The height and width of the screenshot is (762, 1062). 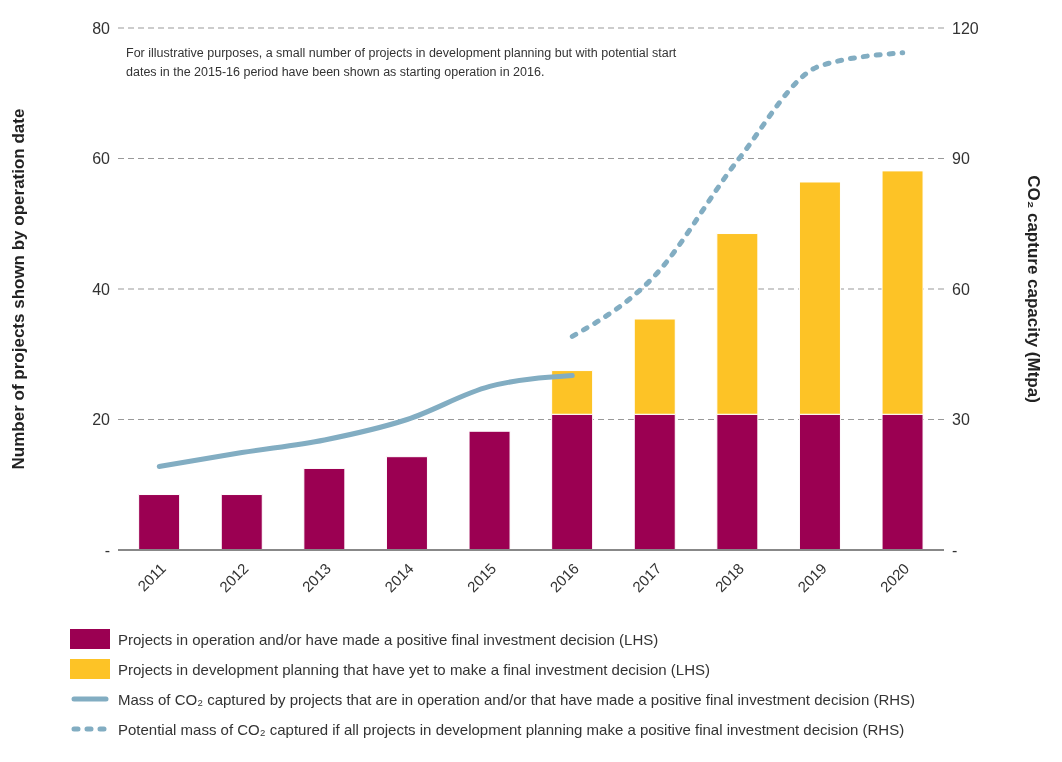 I want to click on y-axis-title: Number of projects shown by operation date, so click(x=19, y=289).